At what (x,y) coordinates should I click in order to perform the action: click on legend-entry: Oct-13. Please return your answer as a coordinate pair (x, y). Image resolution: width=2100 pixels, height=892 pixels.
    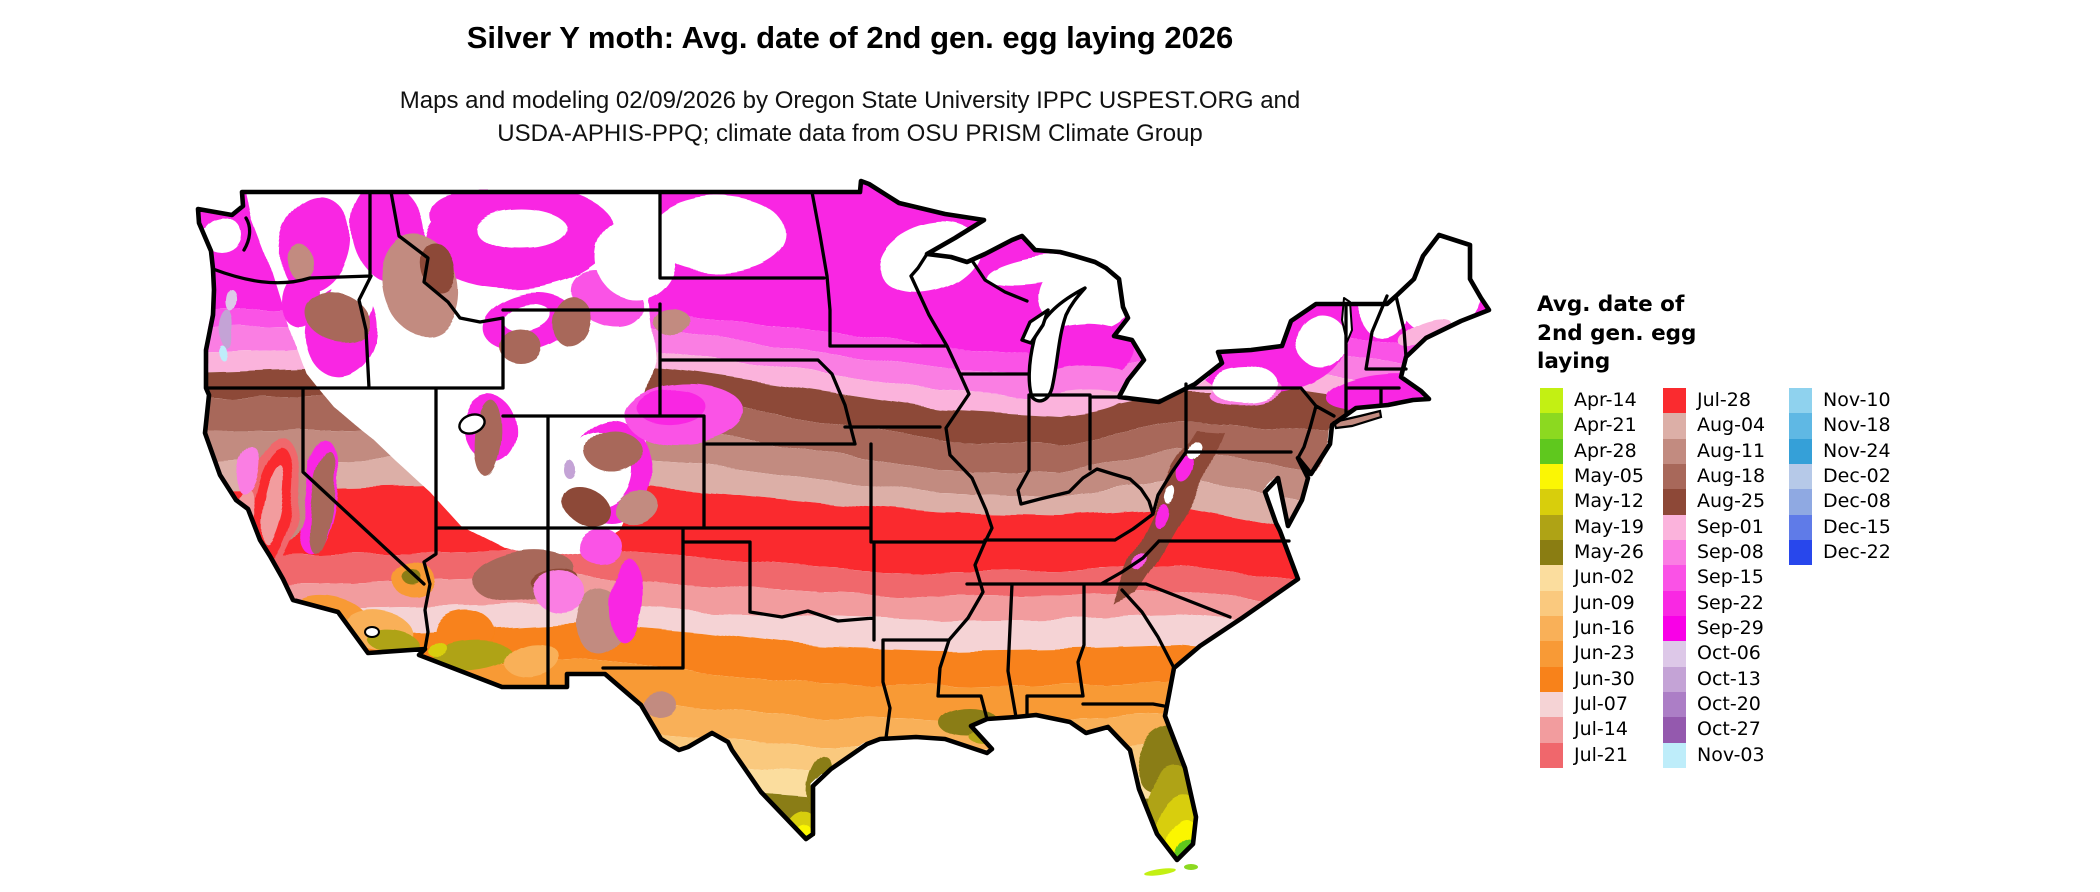
    Looking at the image, I should click on (1714, 679).